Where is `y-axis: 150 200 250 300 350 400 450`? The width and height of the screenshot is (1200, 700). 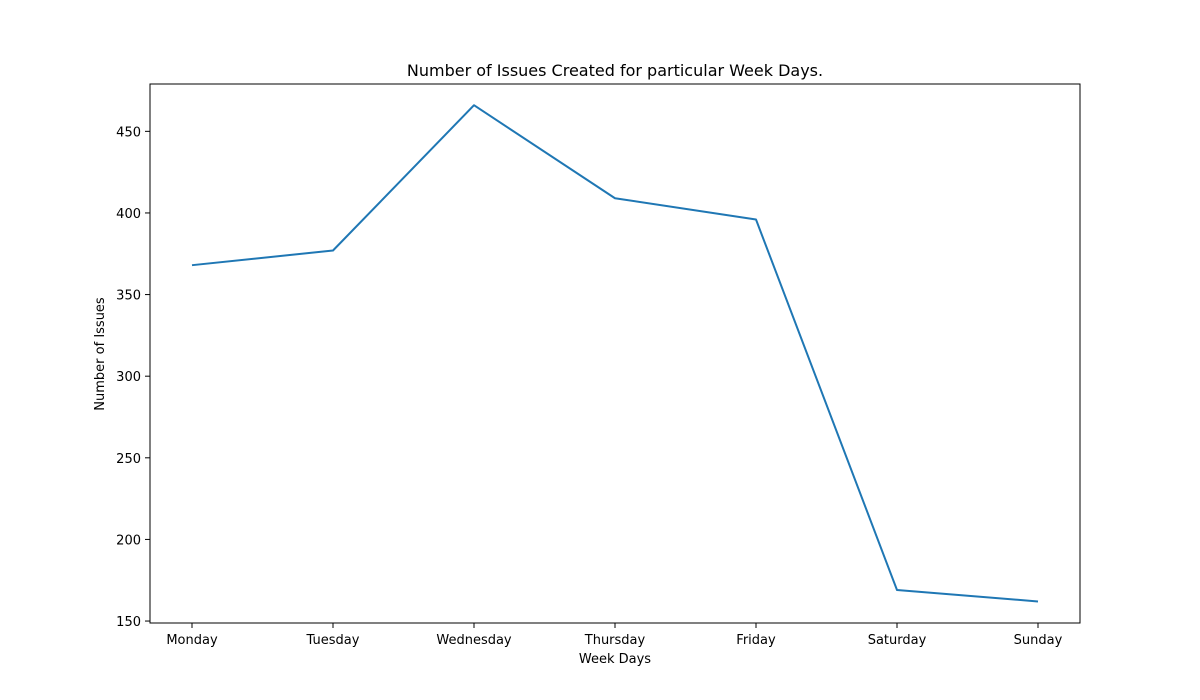
y-axis: 150 200 250 300 350 400 450 is located at coordinates (133, 377).